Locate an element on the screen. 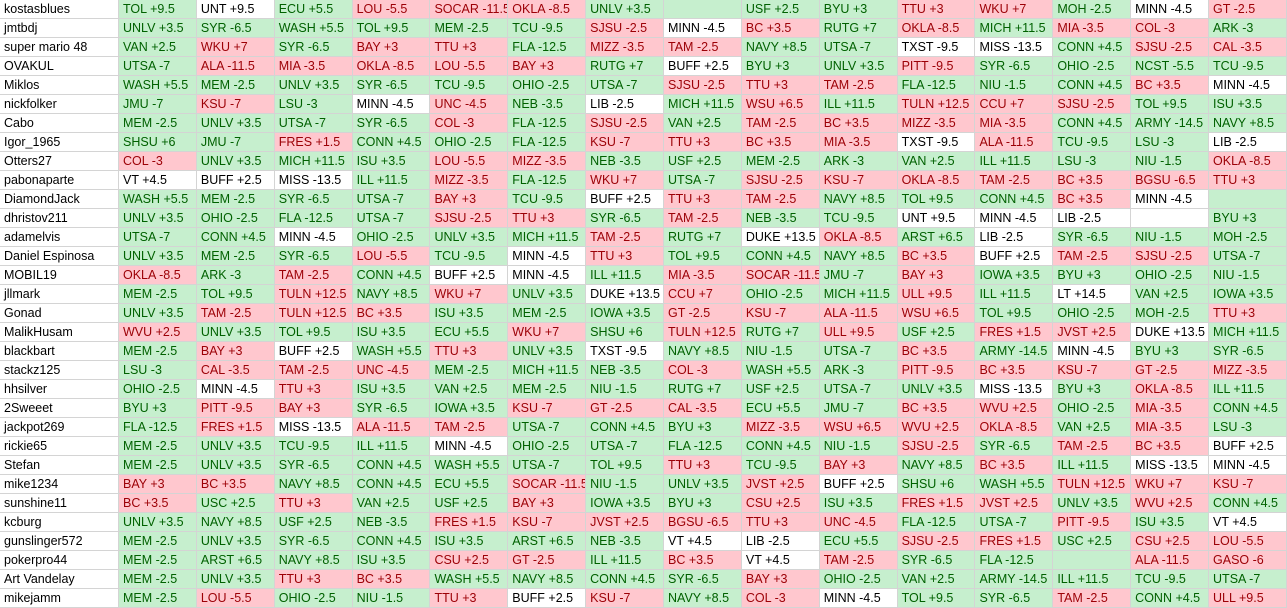  pick-cell: CSU +2.5 is located at coordinates (469, 560).